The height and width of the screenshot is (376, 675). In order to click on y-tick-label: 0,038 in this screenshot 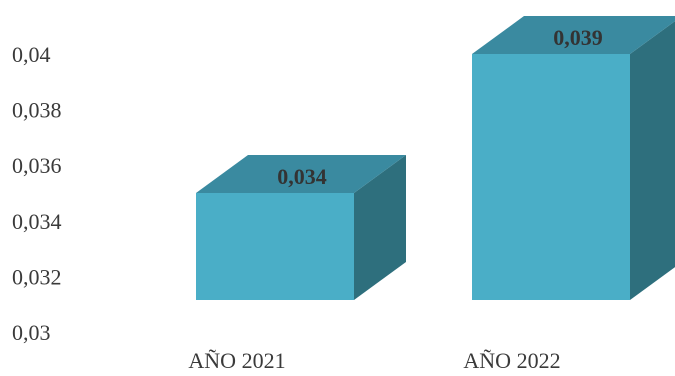, I will do `click(37, 110)`.